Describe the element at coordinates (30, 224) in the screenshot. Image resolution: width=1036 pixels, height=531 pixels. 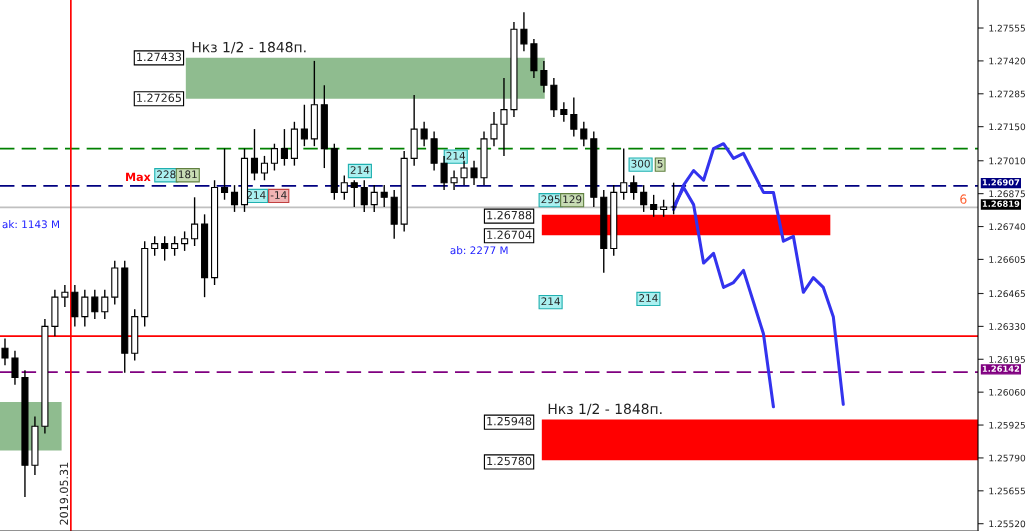
I see `annotation: ak: 1143 M` at that location.